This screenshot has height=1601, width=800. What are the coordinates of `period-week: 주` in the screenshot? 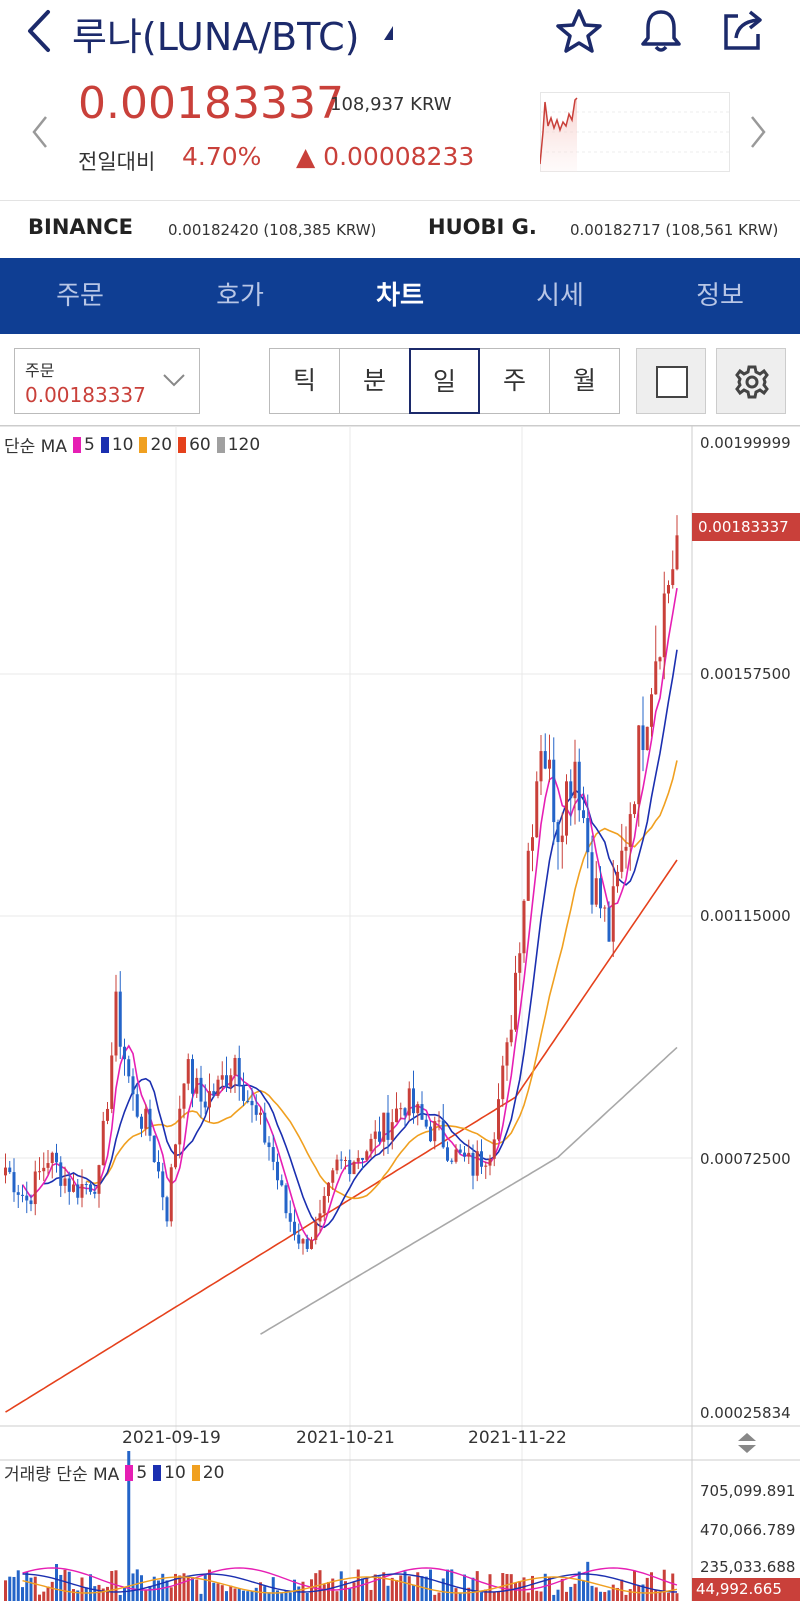 It's located at (514, 381).